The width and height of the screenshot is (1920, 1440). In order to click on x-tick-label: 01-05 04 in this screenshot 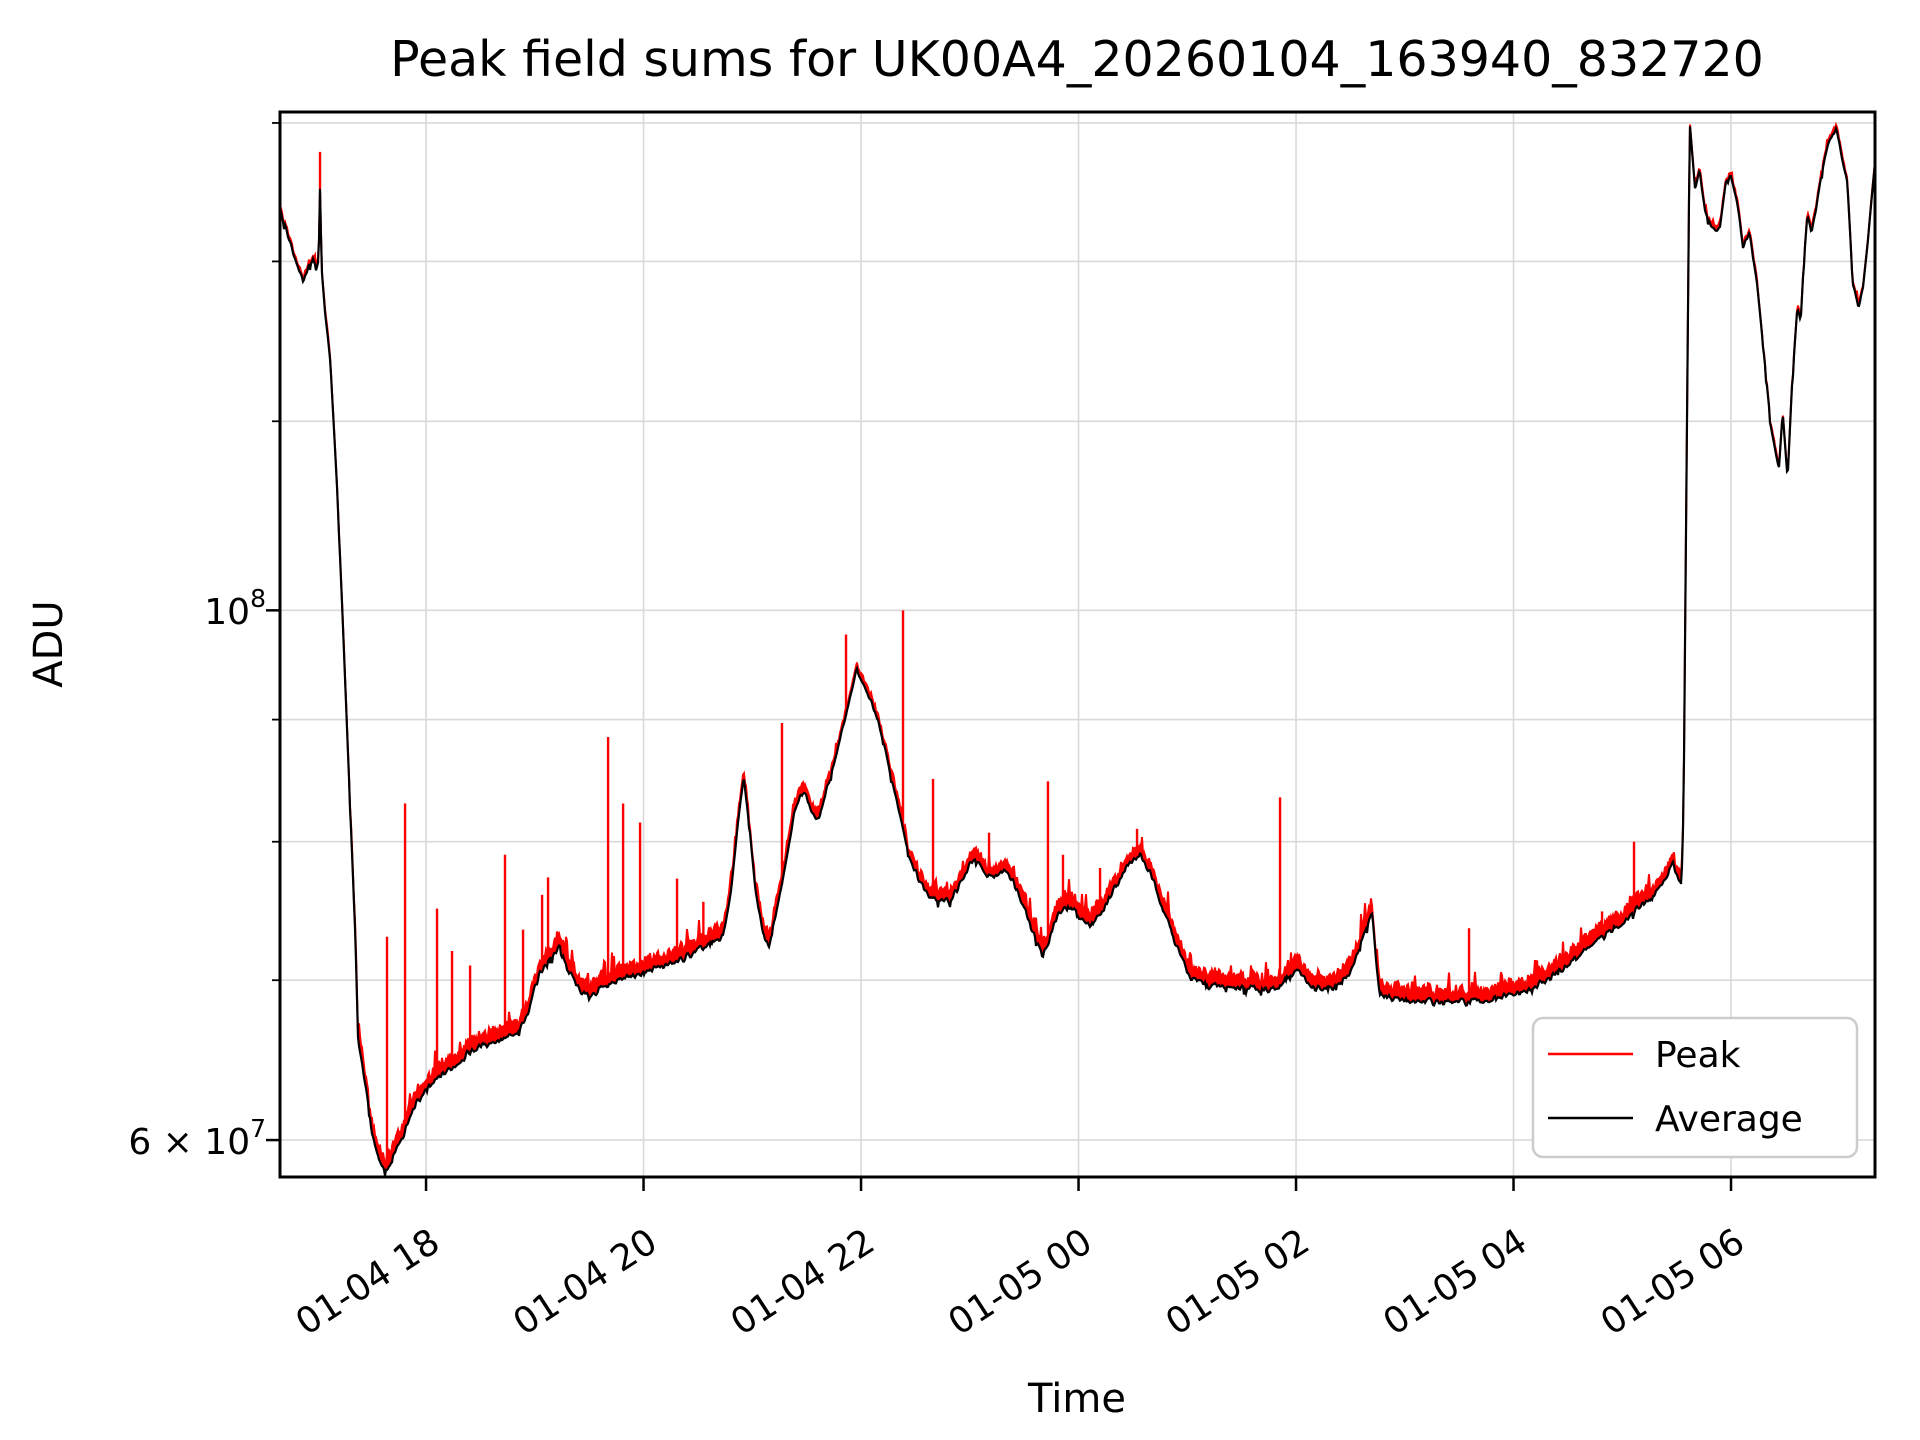, I will do `click(1455, 1282)`.